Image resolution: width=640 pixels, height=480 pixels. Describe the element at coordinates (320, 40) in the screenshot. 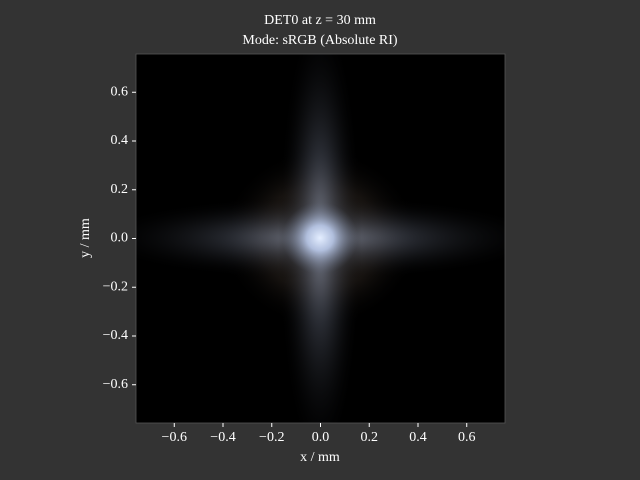

I see `chart-subtitle: Mode: sRGB (Absolute RI)` at that location.